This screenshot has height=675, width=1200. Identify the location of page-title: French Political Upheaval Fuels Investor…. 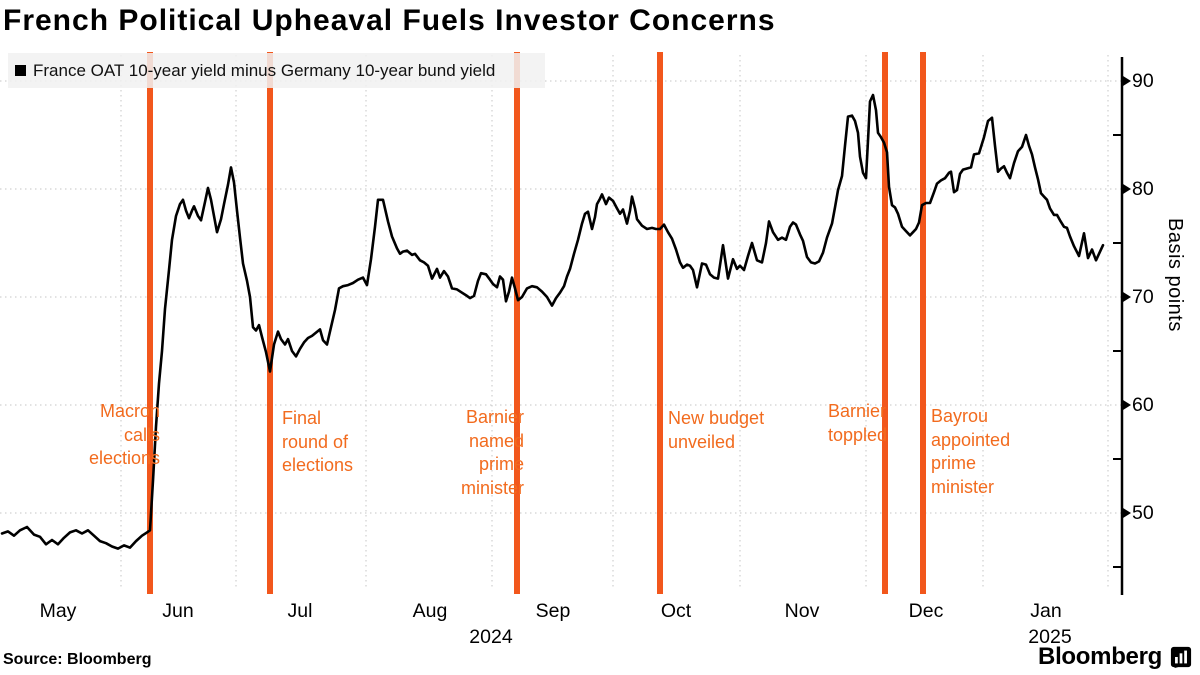
(389, 20).